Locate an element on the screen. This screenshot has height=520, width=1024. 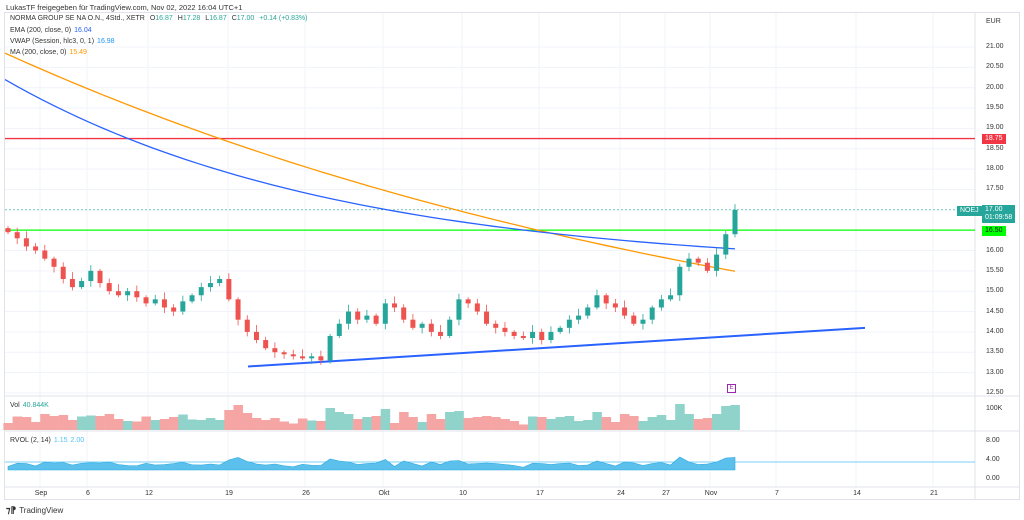
rvol-legend: RVOL (2, 14) 1.15 2.00 is located at coordinates (47, 440).